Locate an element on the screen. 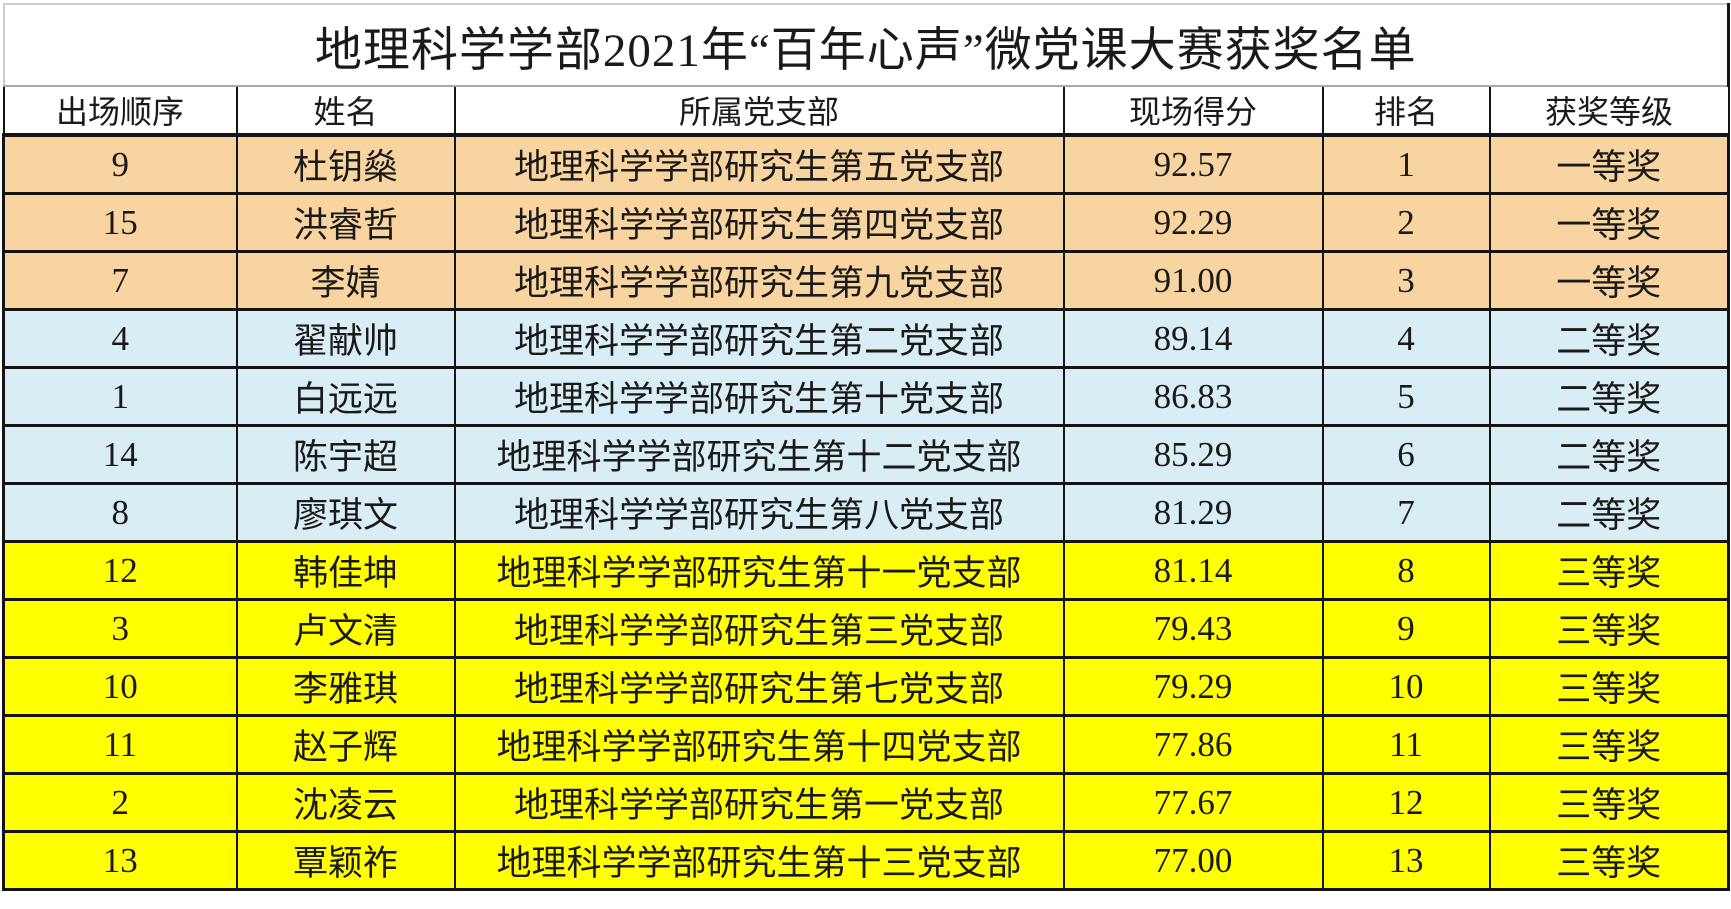 Image resolution: width=1731 pixels, height=909 pixels. cell-rank: 5 is located at coordinates (1406, 396).